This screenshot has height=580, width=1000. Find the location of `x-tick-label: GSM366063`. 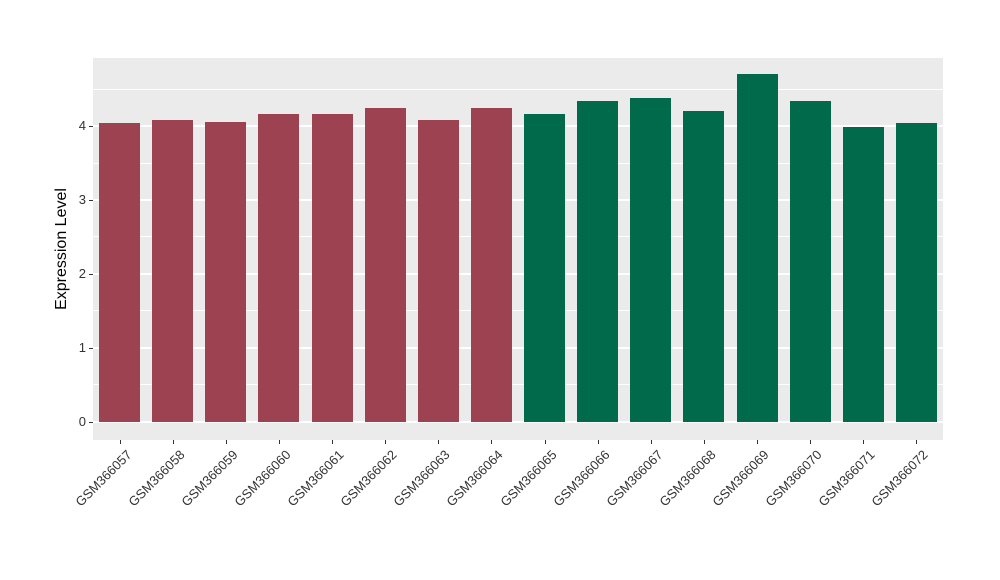

x-tick-label: GSM366063 is located at coordinates (421, 478).